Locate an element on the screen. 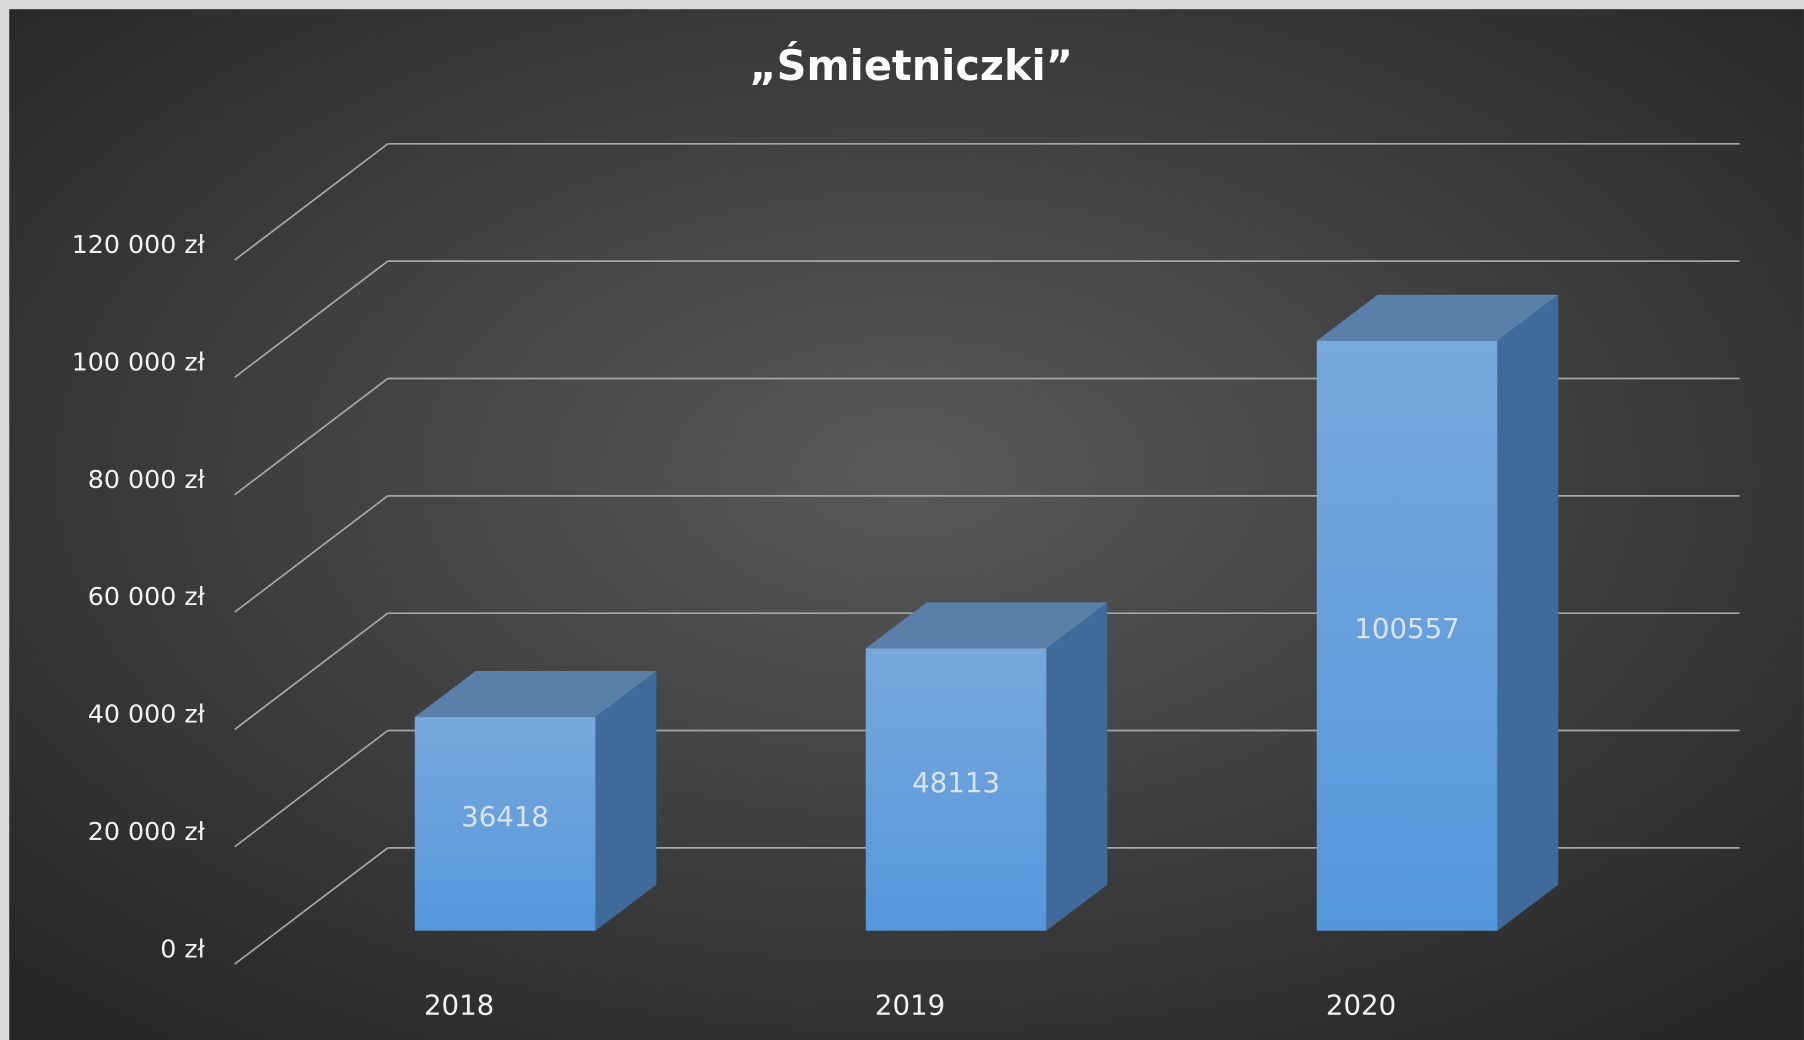  y-tick-label: 120 000 zł is located at coordinates (139, 244).